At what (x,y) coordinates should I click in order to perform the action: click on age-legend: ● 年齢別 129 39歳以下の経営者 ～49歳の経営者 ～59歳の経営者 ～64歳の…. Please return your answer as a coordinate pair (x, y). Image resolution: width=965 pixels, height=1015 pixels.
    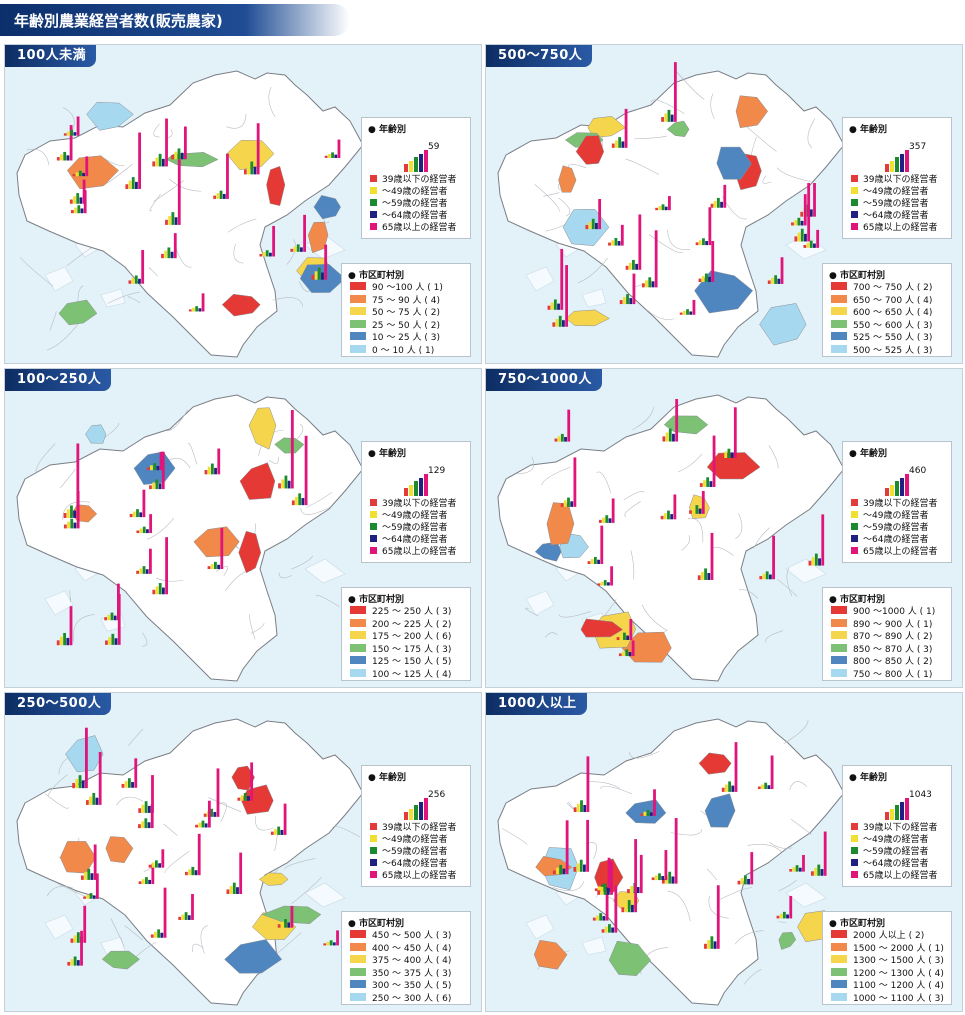
    Looking at the image, I should click on (416, 502).